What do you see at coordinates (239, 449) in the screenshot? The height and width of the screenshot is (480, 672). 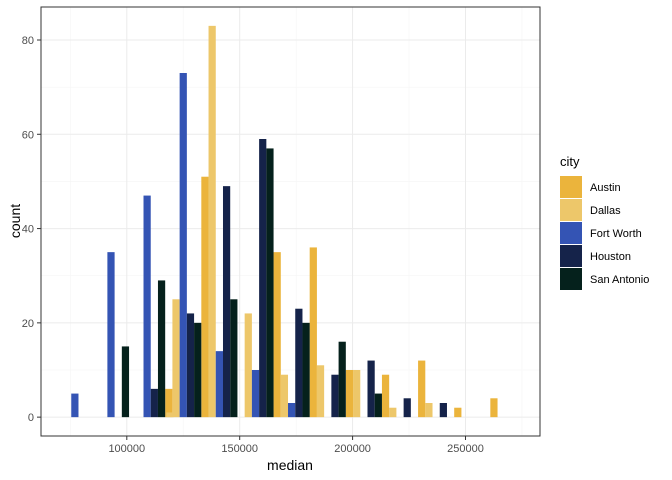 I see `x-tick-label: 150000` at bounding box center [239, 449].